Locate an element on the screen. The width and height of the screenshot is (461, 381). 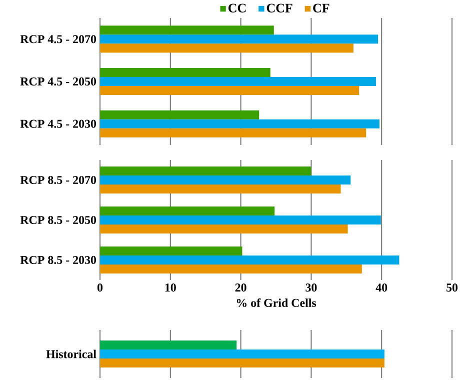
y-tick-label: RCP 4.5 - 2050 is located at coordinates (58, 81).